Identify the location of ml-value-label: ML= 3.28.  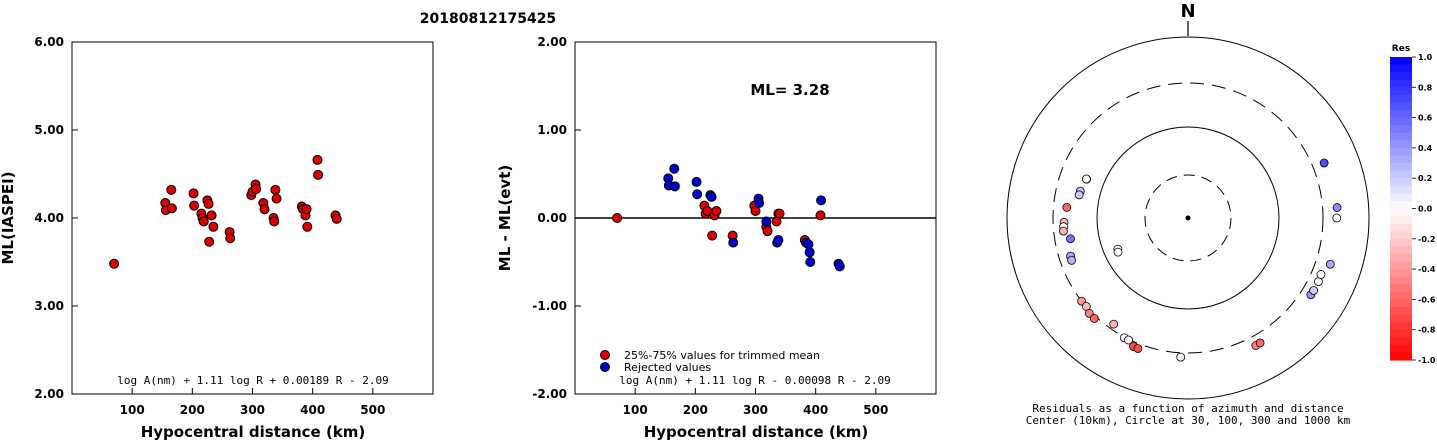
(789, 90).